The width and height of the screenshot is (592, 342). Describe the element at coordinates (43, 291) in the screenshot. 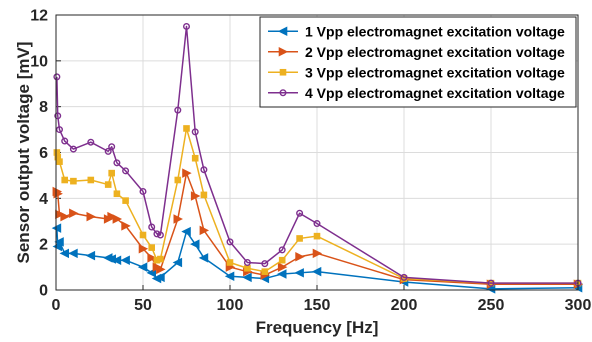

I see `y-tick-label: 0` at that location.